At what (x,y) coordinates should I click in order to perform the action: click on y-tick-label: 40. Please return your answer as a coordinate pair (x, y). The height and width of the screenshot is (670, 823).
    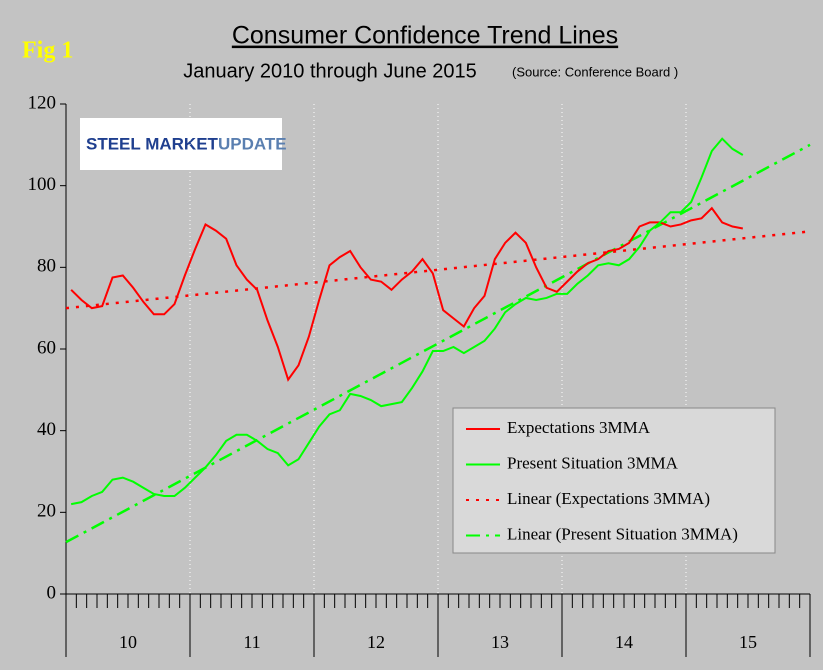
    Looking at the image, I should click on (46, 429).